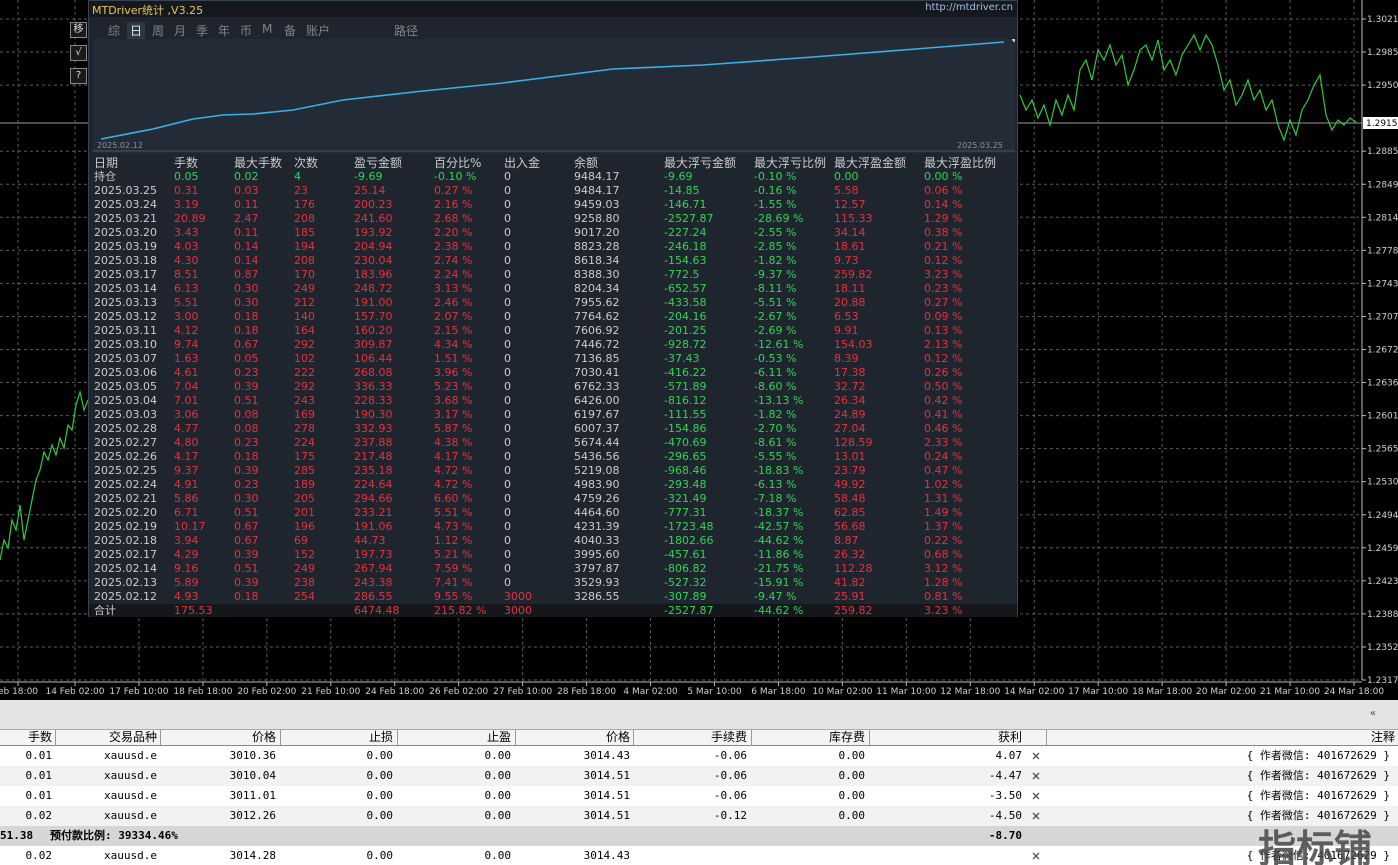  Describe the element at coordinates (246, 31) in the screenshot. I see `tab: 币` at that location.